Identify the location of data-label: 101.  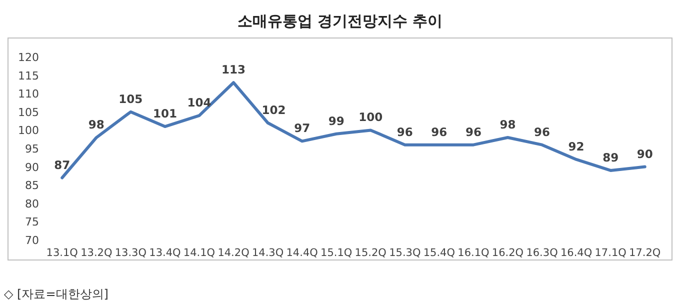
(164, 113).